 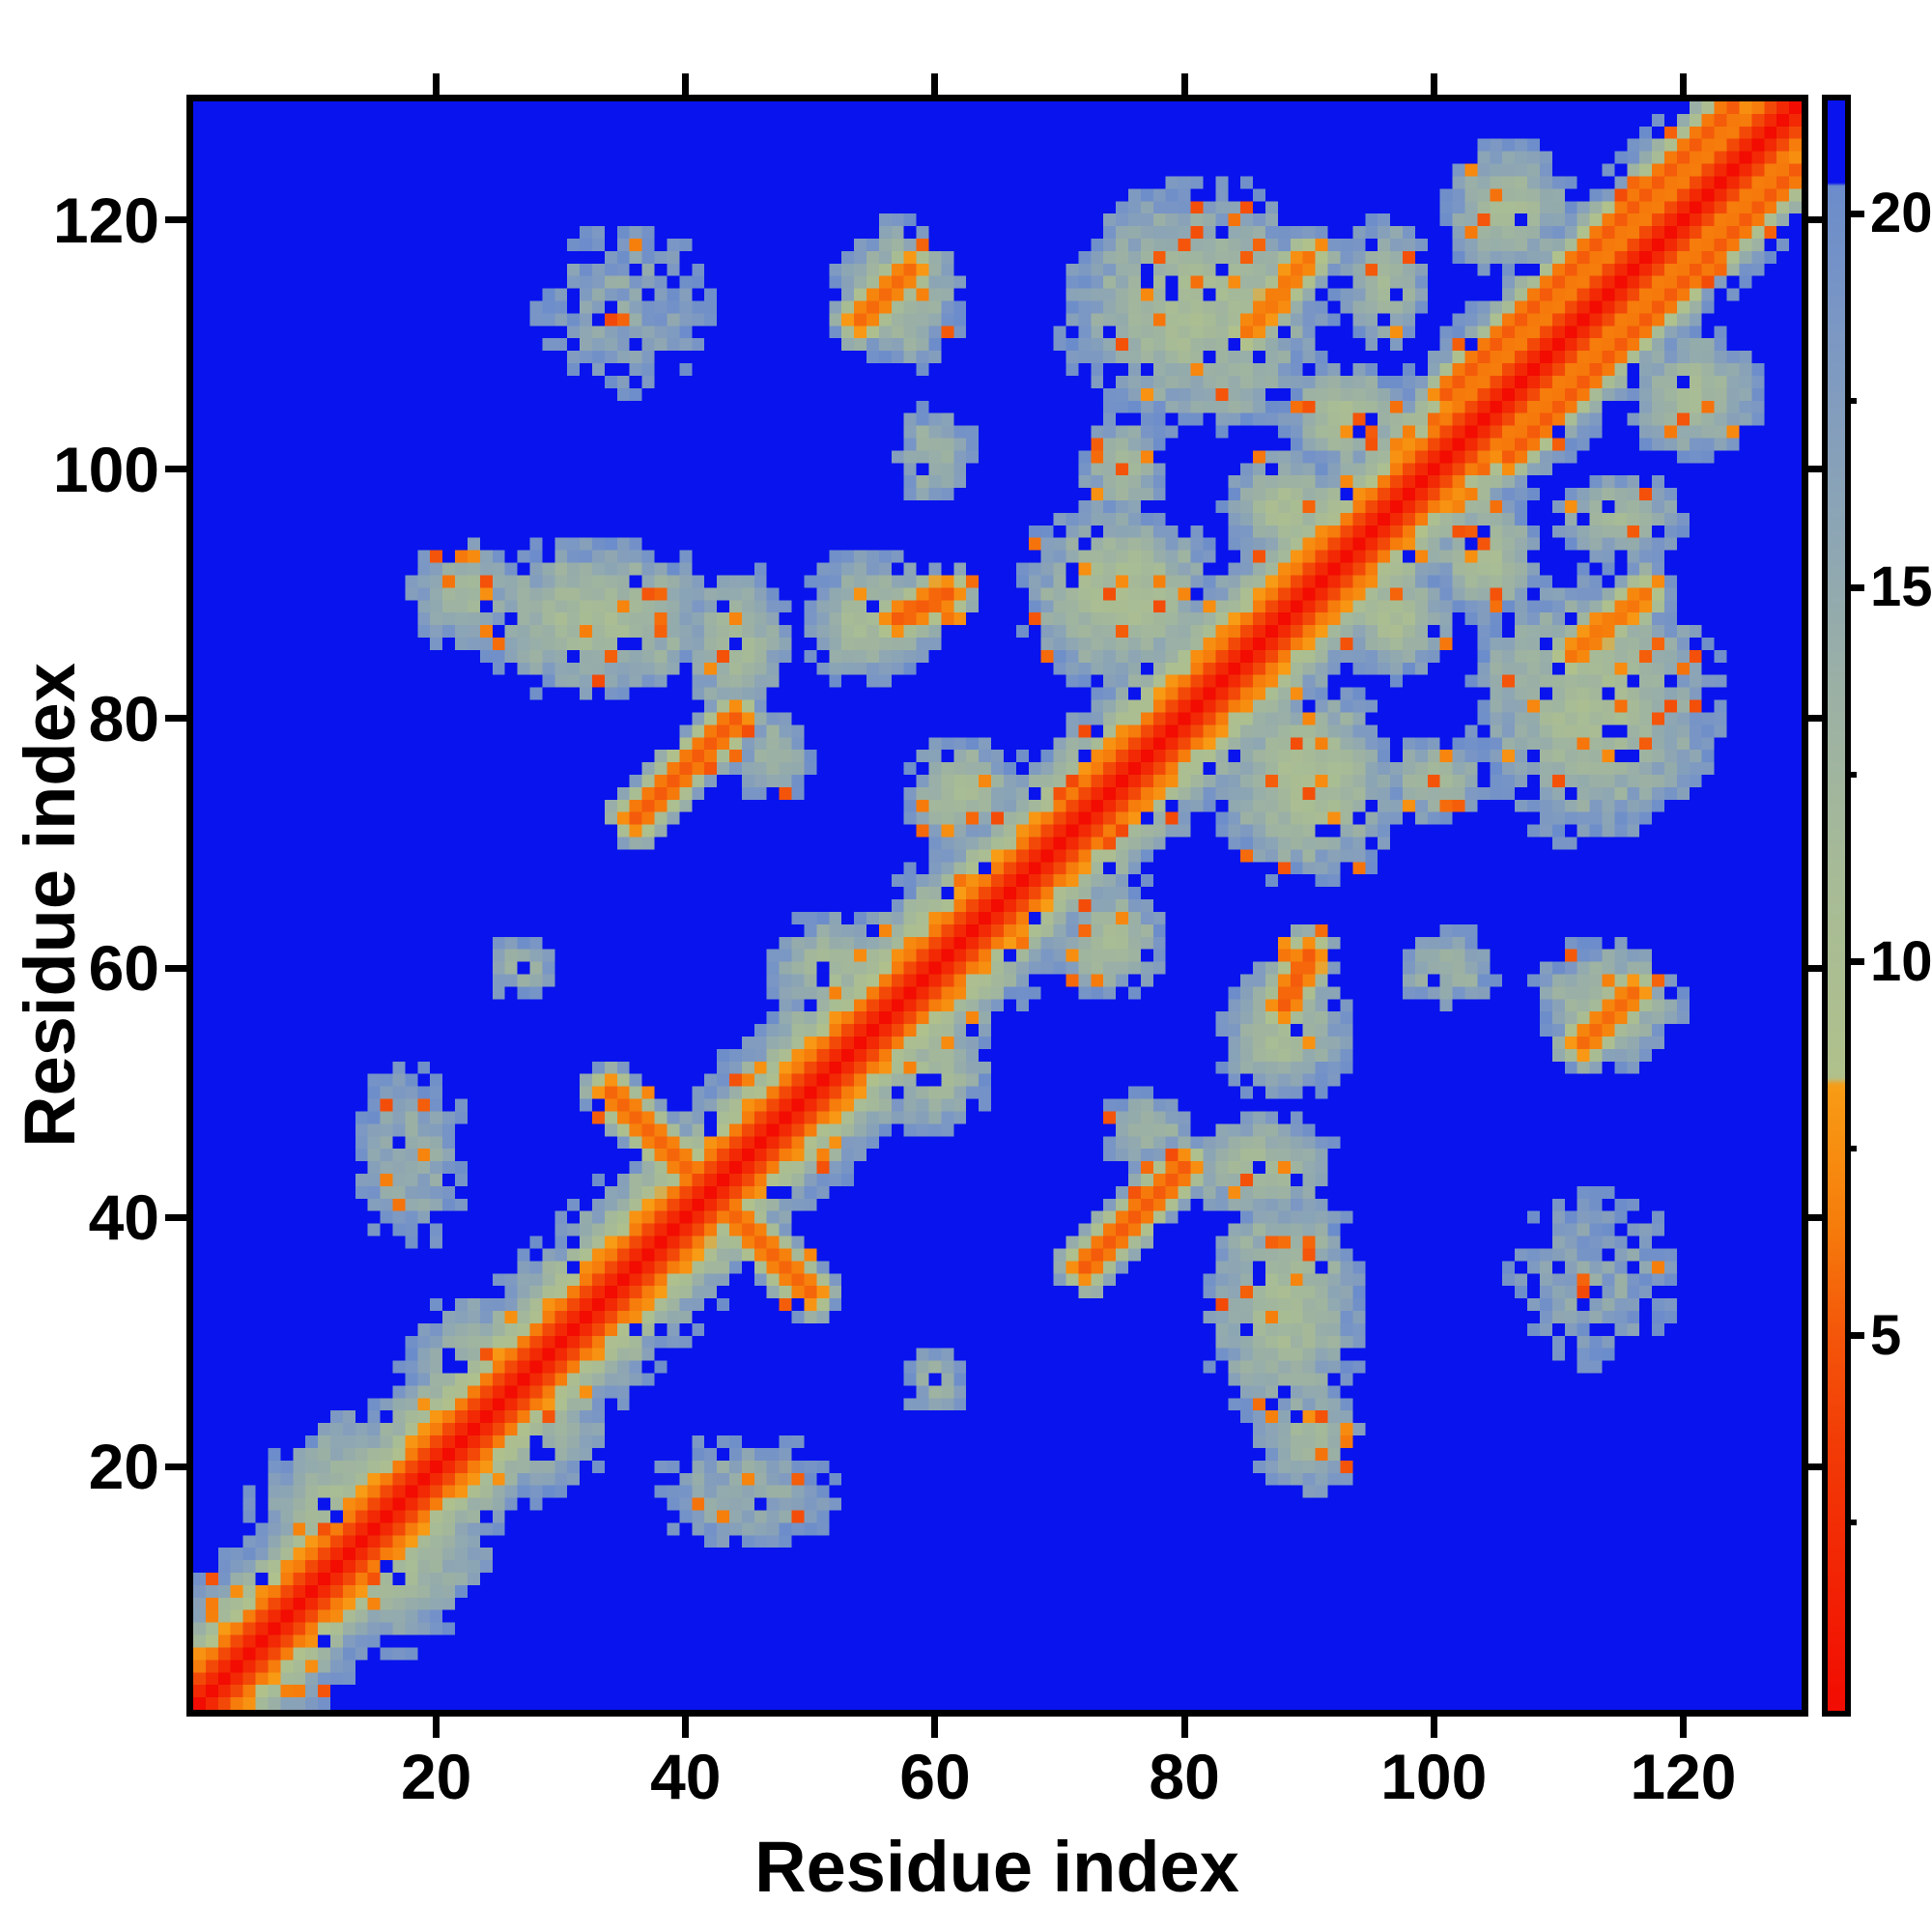 What do you see at coordinates (1886, 1335) in the screenshot?
I see `colorbar-tick-label: 5` at bounding box center [1886, 1335].